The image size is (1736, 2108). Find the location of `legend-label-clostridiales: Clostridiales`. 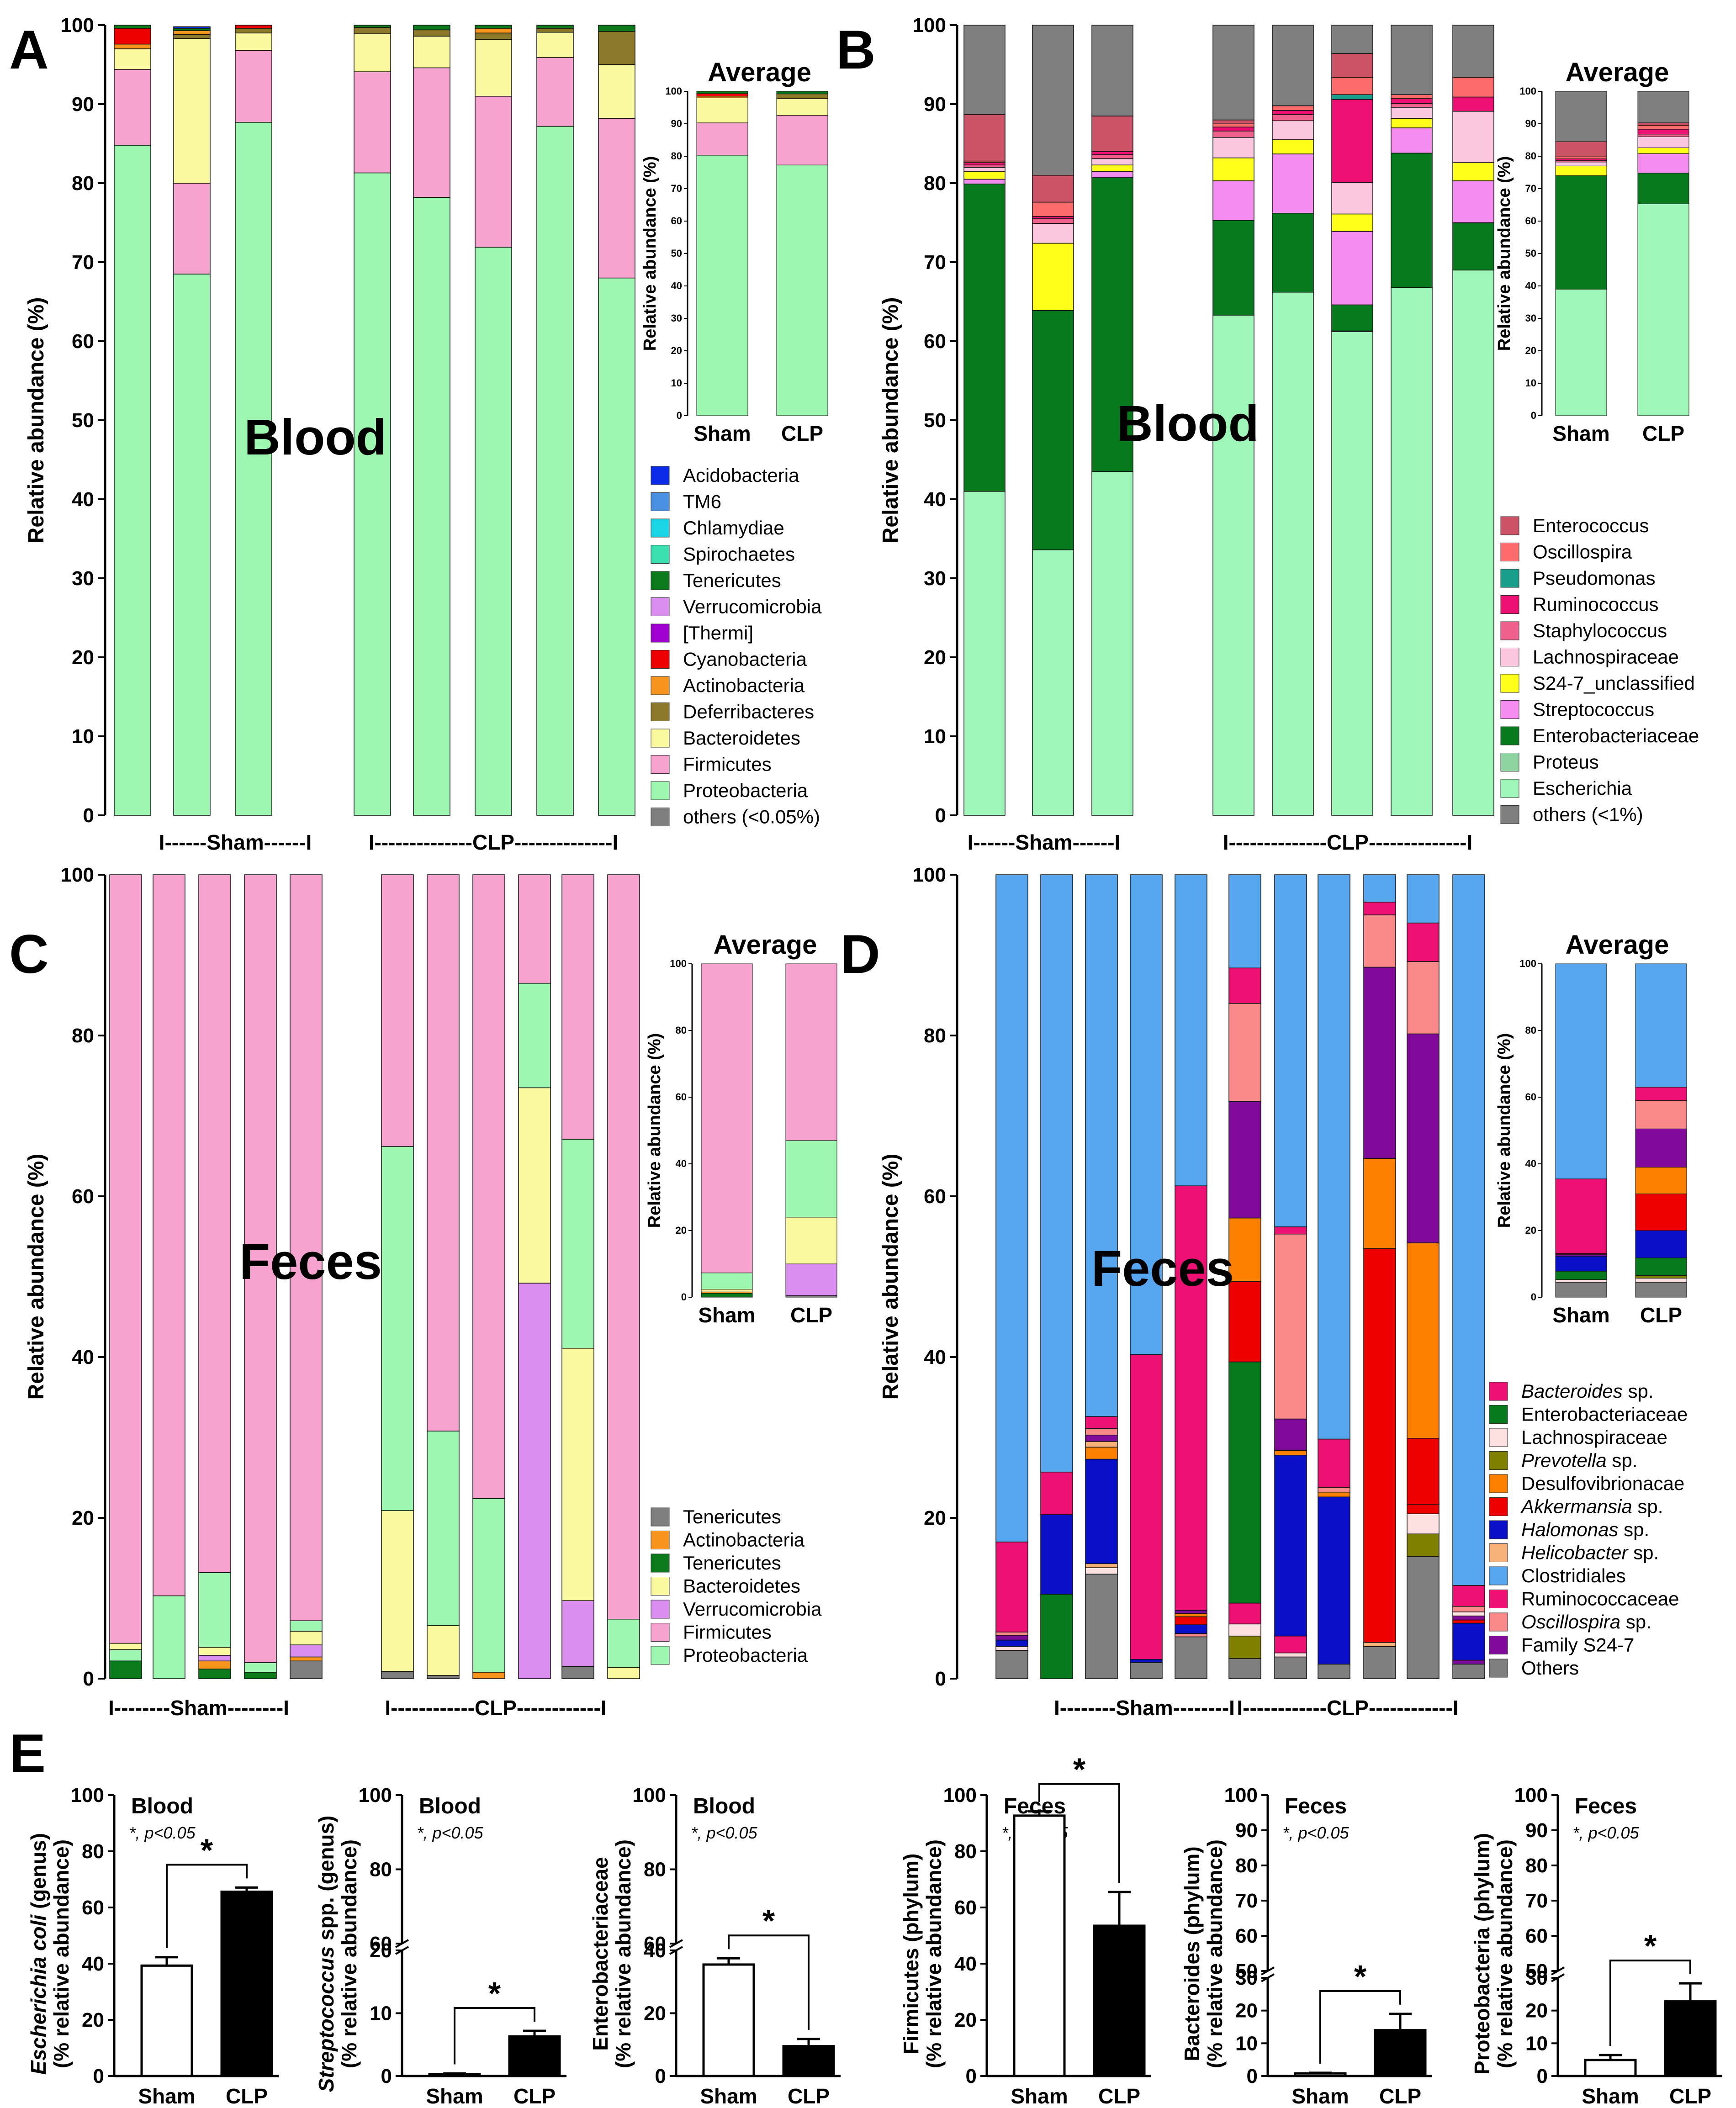

legend-label-clostridiales: Clostridiales is located at coordinates (1573, 1576).